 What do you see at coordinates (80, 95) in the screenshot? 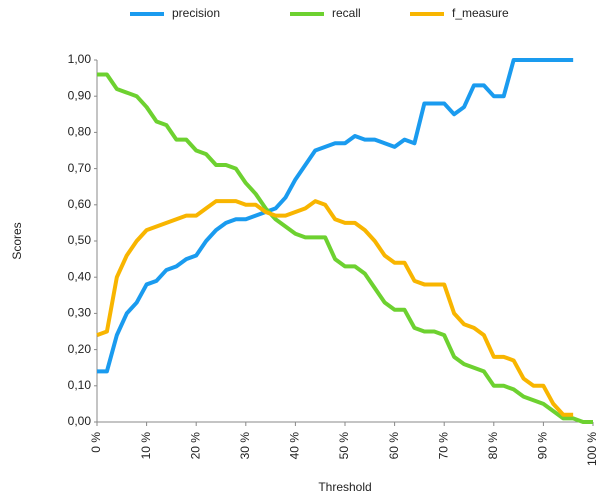
I see `y-tick-label: 0,90` at bounding box center [80, 95].